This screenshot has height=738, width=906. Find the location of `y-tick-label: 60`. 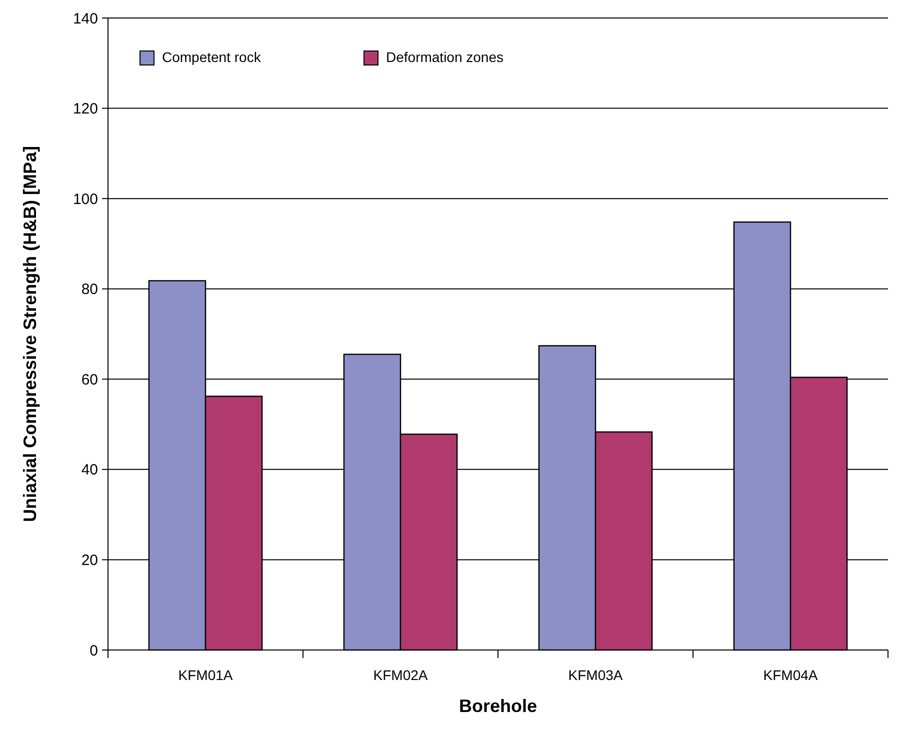

y-tick-label: 60 is located at coordinates (89, 379).